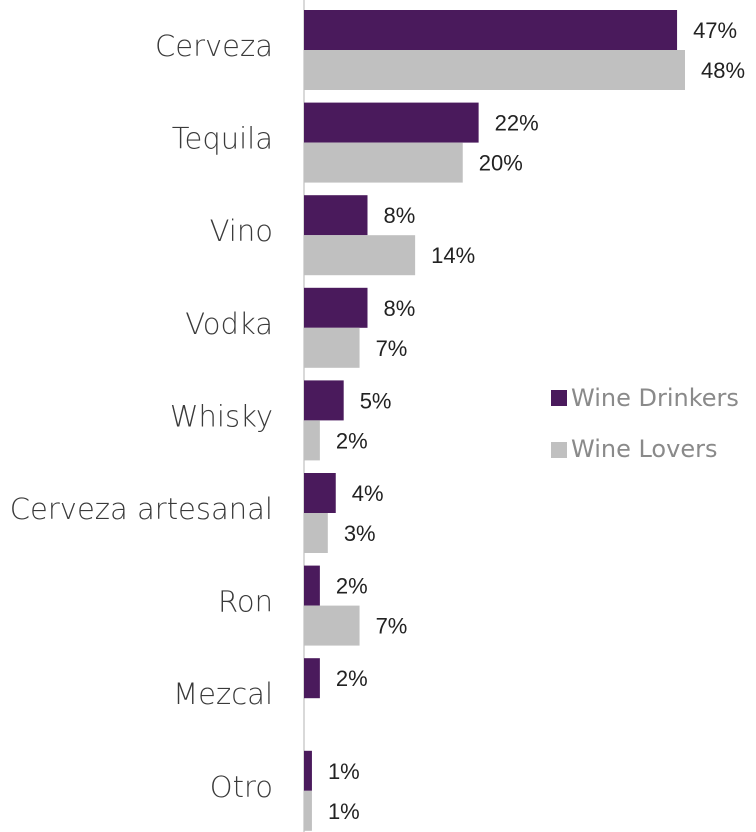 The height and width of the screenshot is (832, 756). What do you see at coordinates (222, 139) in the screenshot?
I see `category-label: Tequila` at bounding box center [222, 139].